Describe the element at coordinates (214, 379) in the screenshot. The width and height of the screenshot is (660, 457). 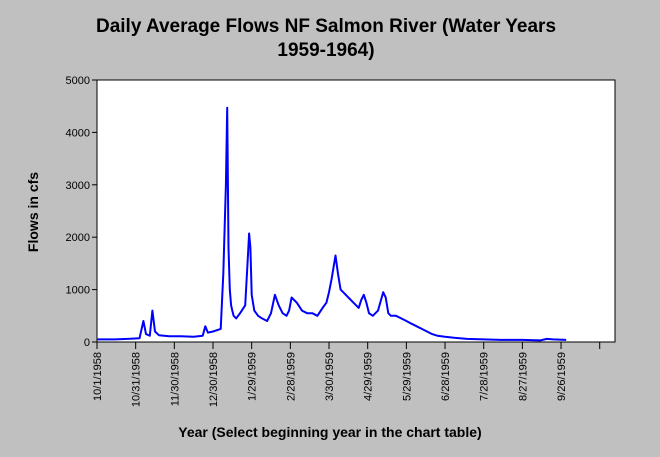
I see `x-tick-label: 12/30/1958` at that location.